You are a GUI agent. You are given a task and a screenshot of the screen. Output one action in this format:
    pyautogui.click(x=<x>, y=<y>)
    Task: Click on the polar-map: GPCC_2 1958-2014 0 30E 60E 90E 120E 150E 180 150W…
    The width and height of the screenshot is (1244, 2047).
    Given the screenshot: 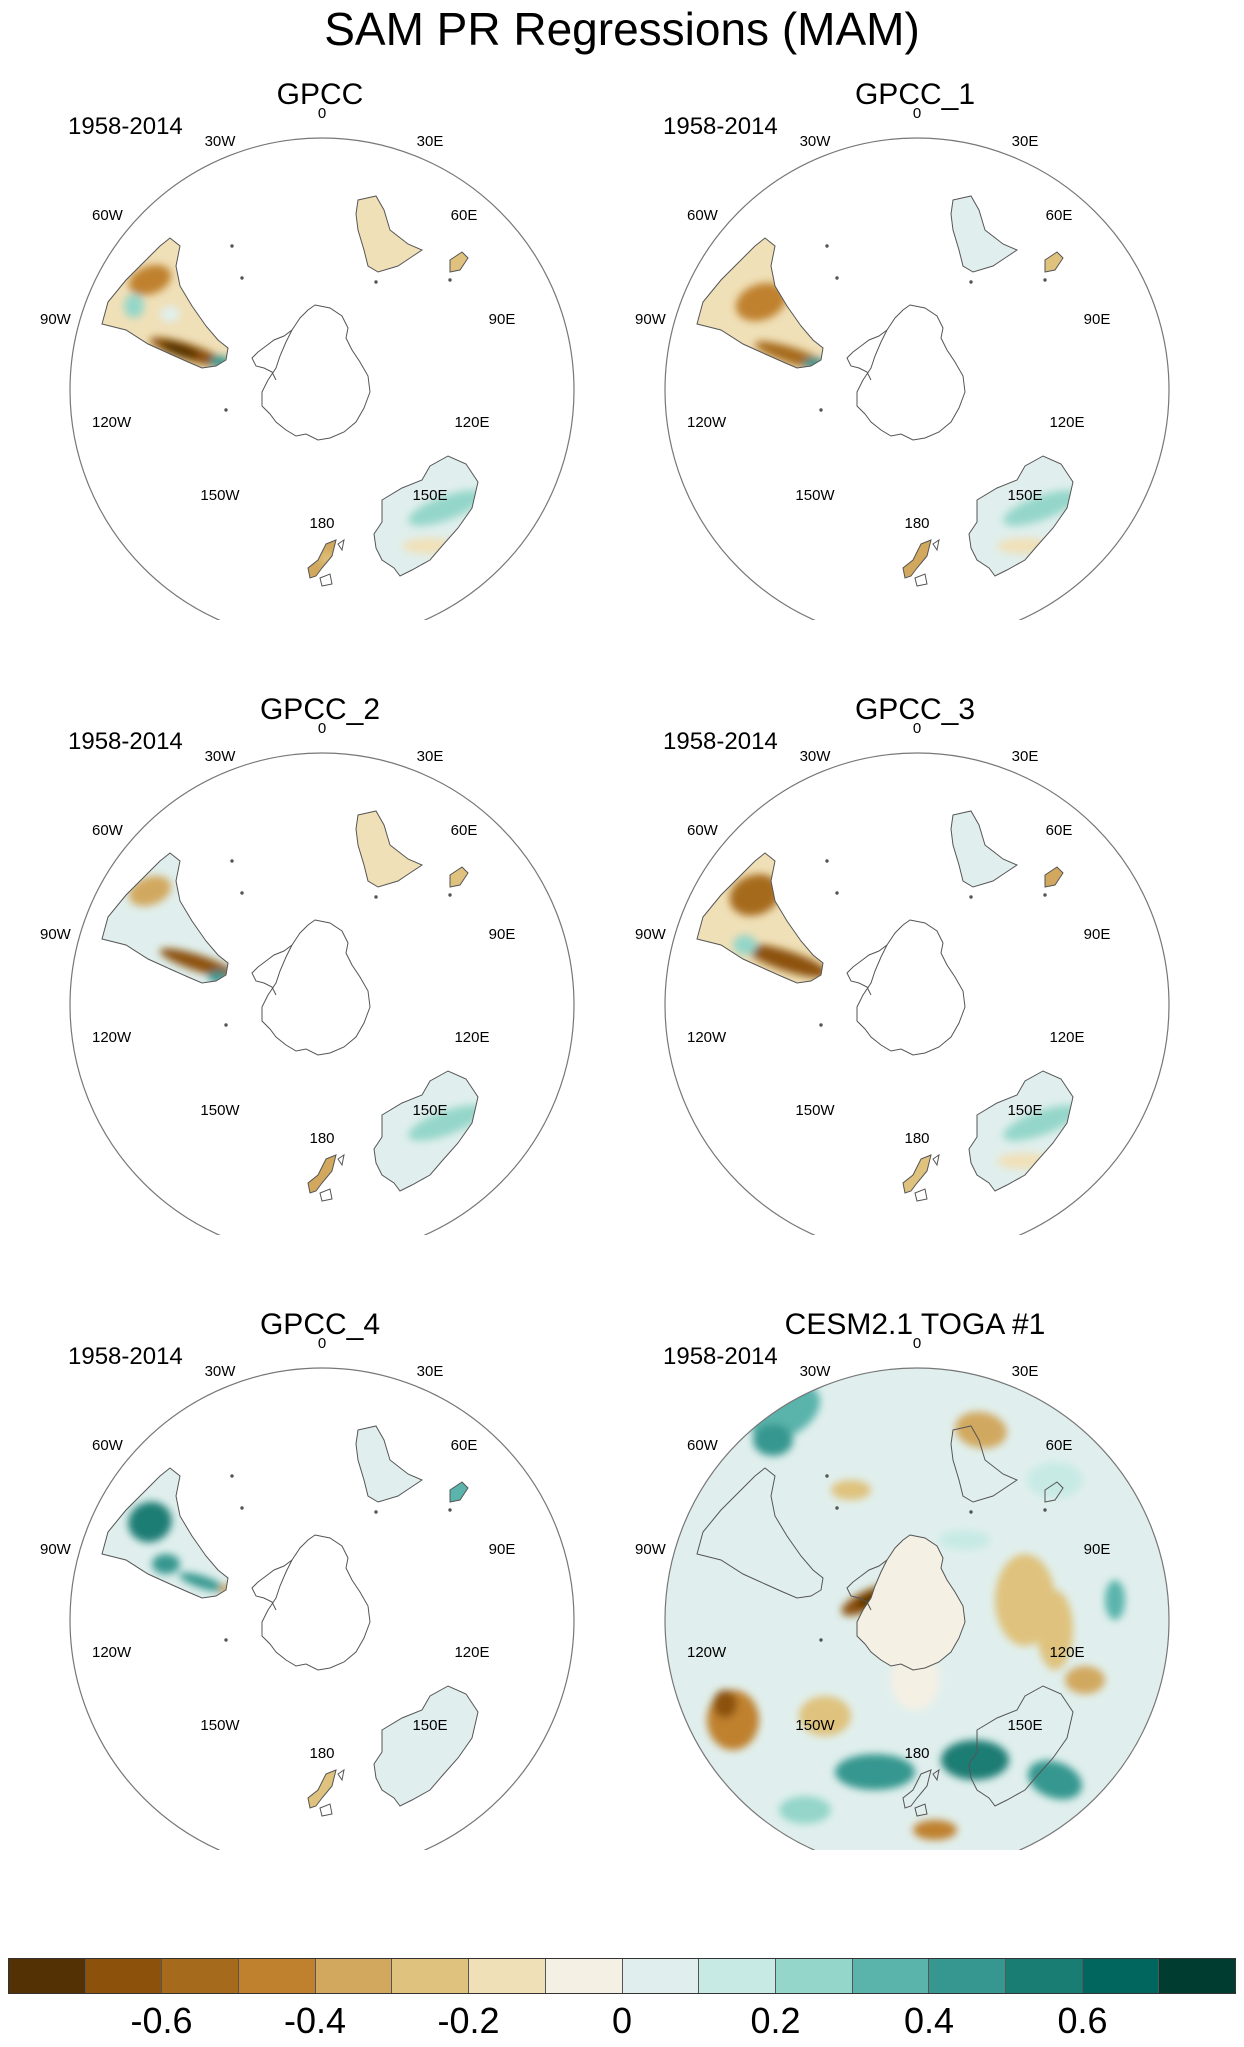 What is the action you would take?
    pyautogui.click(x=307, y=964)
    